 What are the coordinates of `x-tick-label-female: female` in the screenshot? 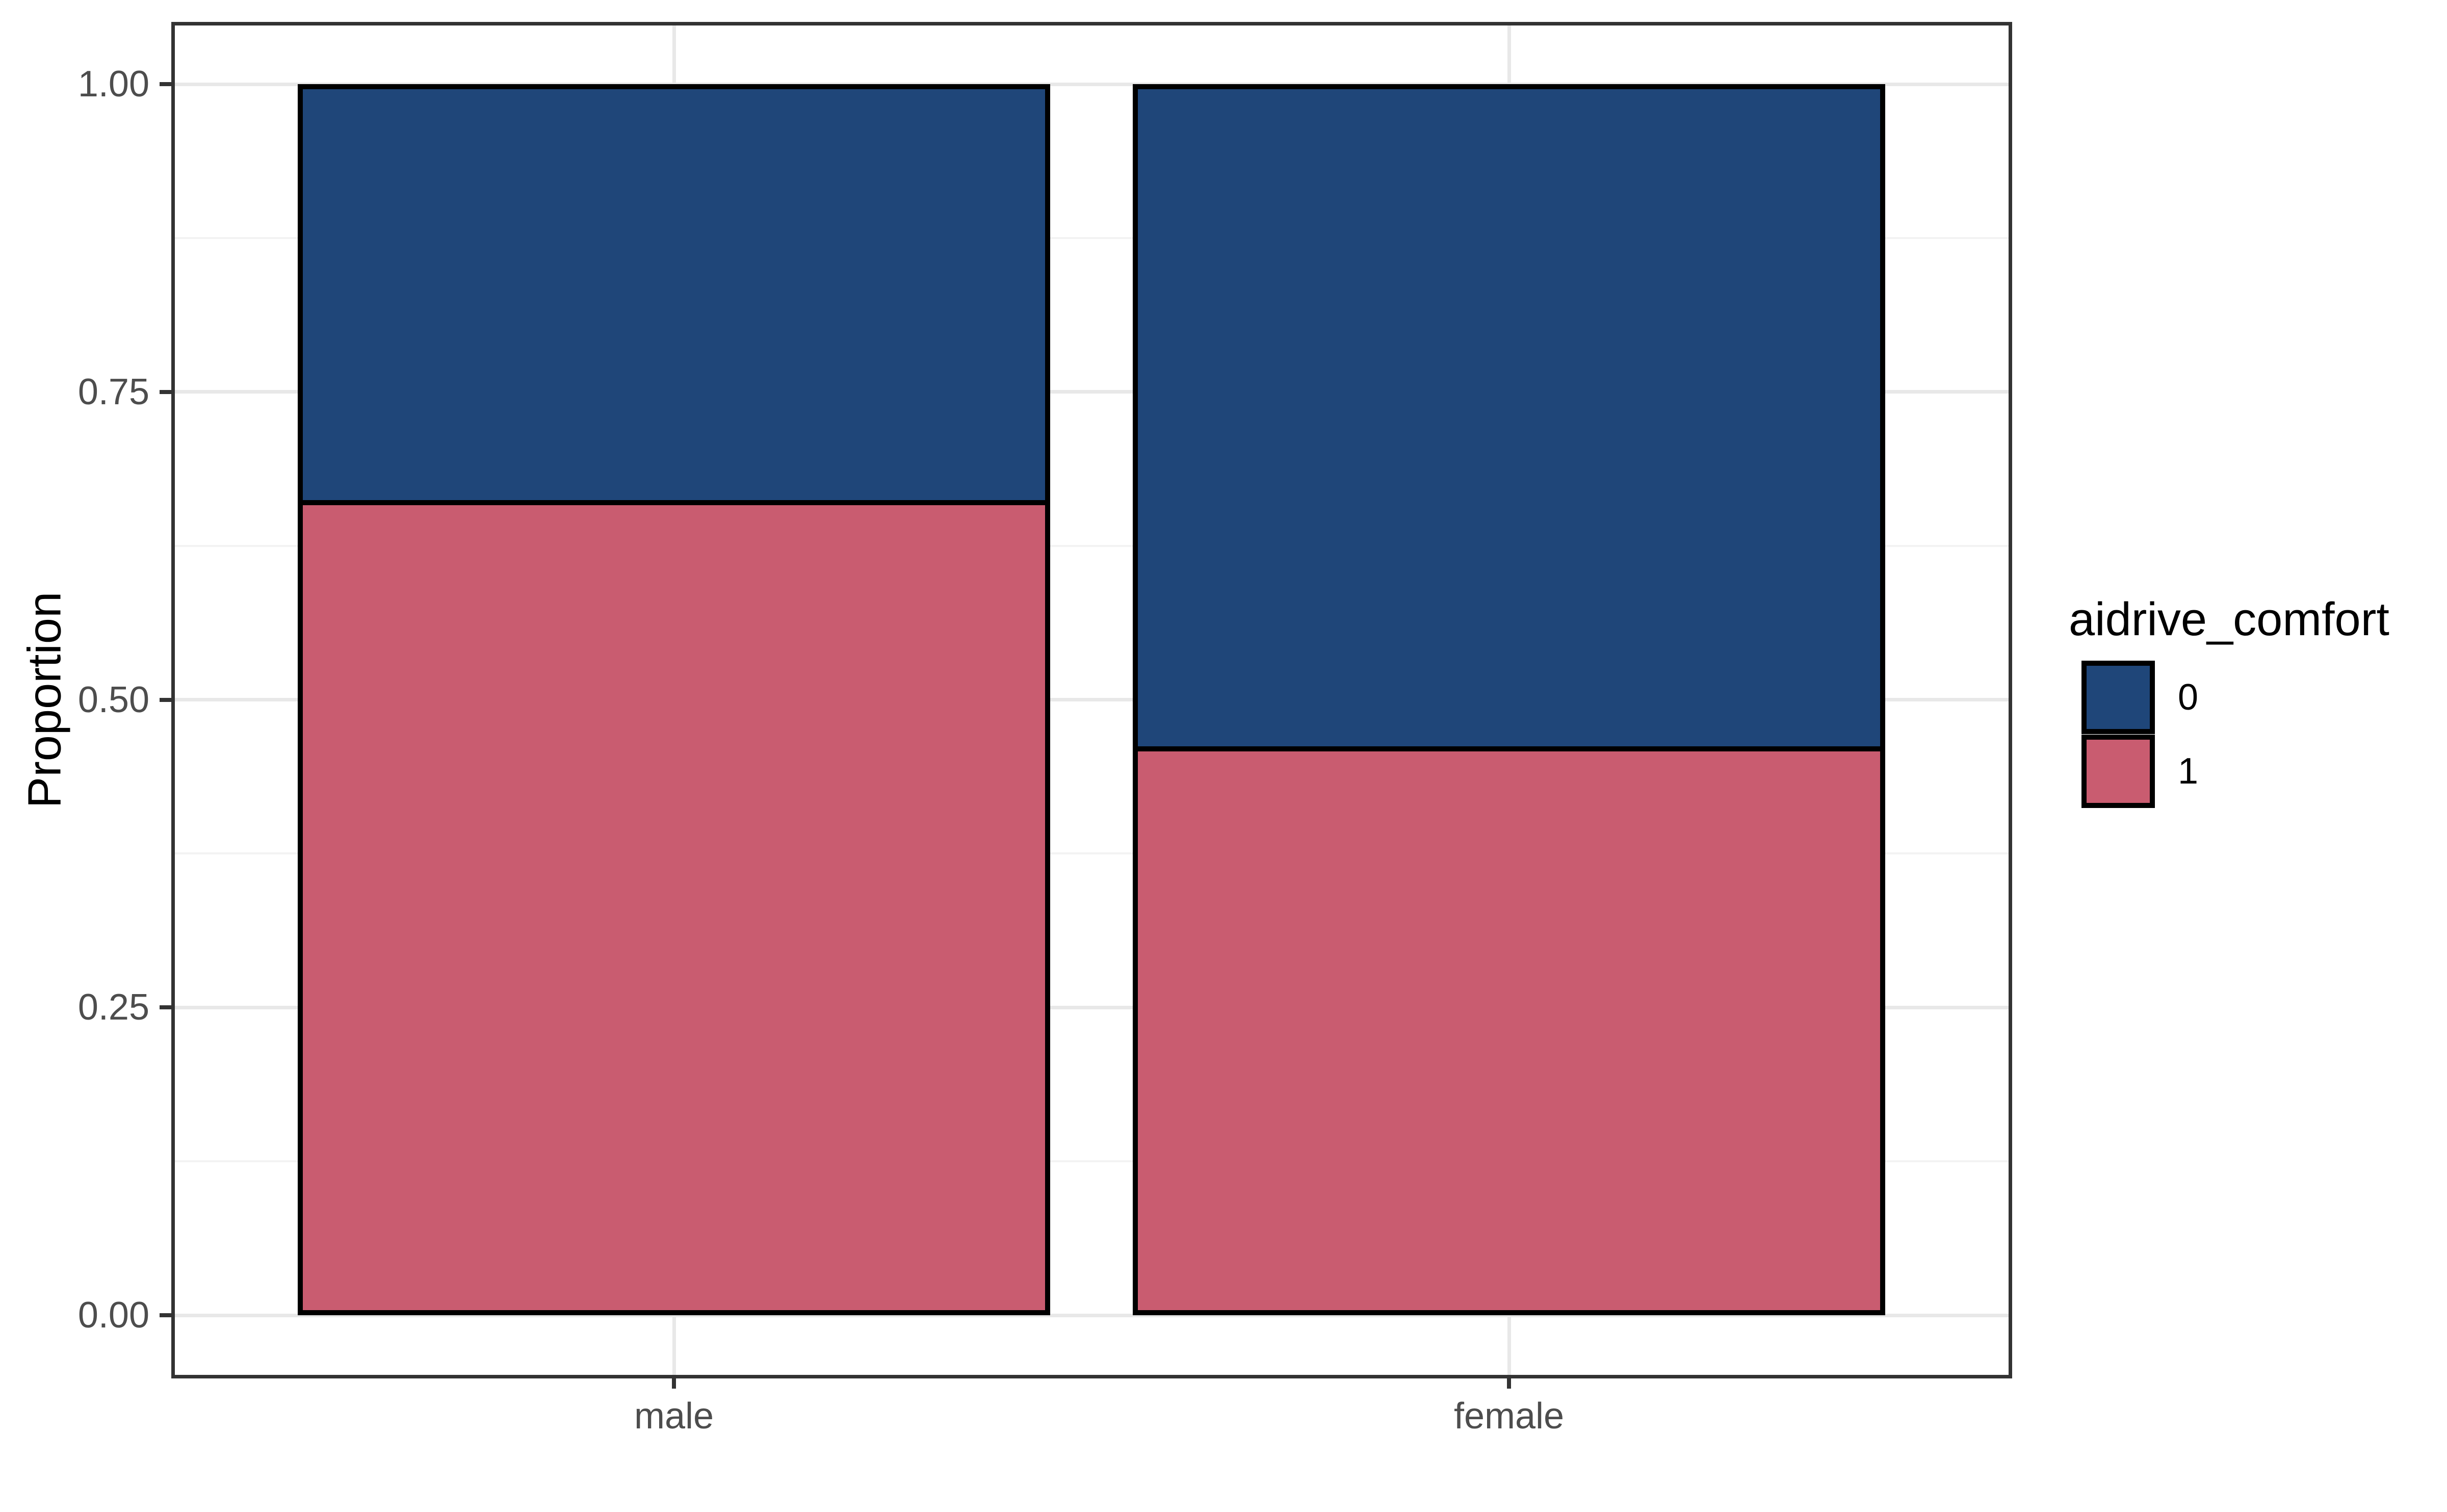 It's located at (1509, 1416).